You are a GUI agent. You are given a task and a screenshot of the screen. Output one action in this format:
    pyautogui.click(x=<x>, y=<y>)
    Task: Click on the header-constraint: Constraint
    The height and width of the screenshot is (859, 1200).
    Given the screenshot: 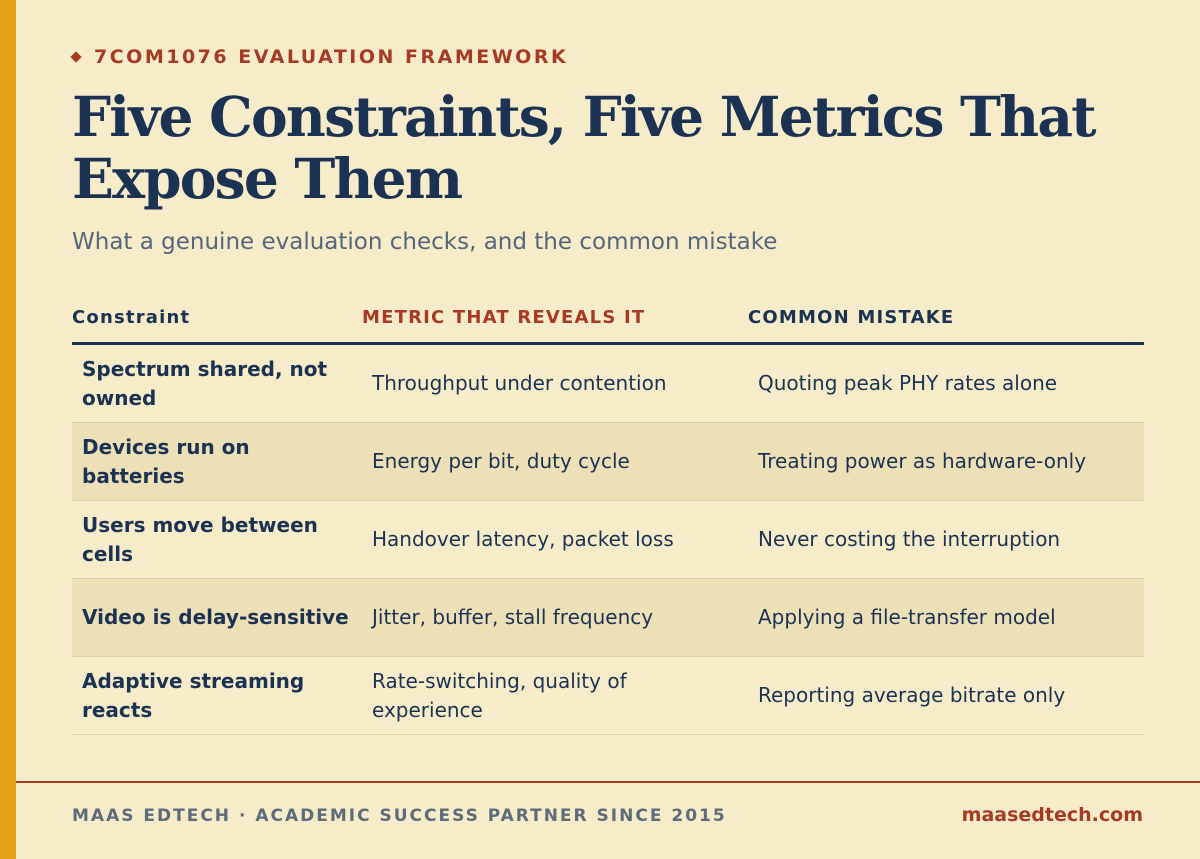 What is the action you would take?
    pyautogui.click(x=217, y=318)
    